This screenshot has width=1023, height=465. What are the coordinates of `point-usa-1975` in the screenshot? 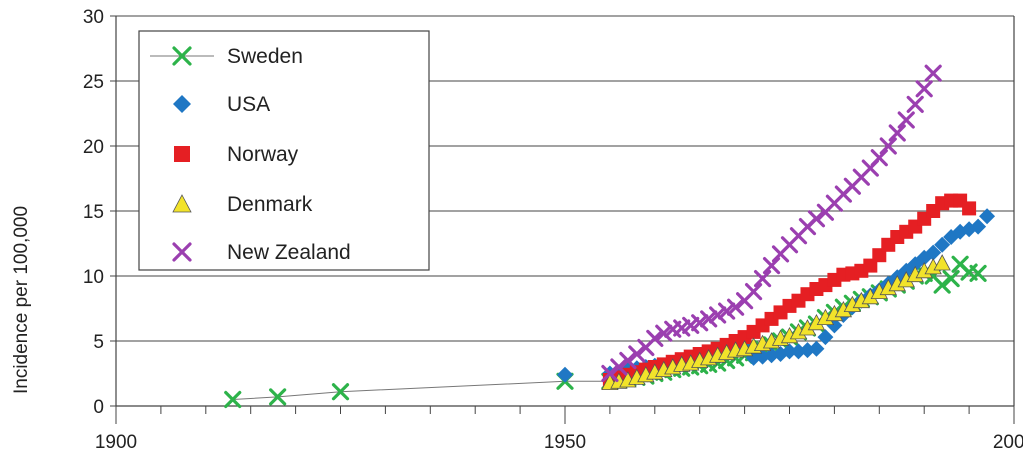 It's located at (789, 351).